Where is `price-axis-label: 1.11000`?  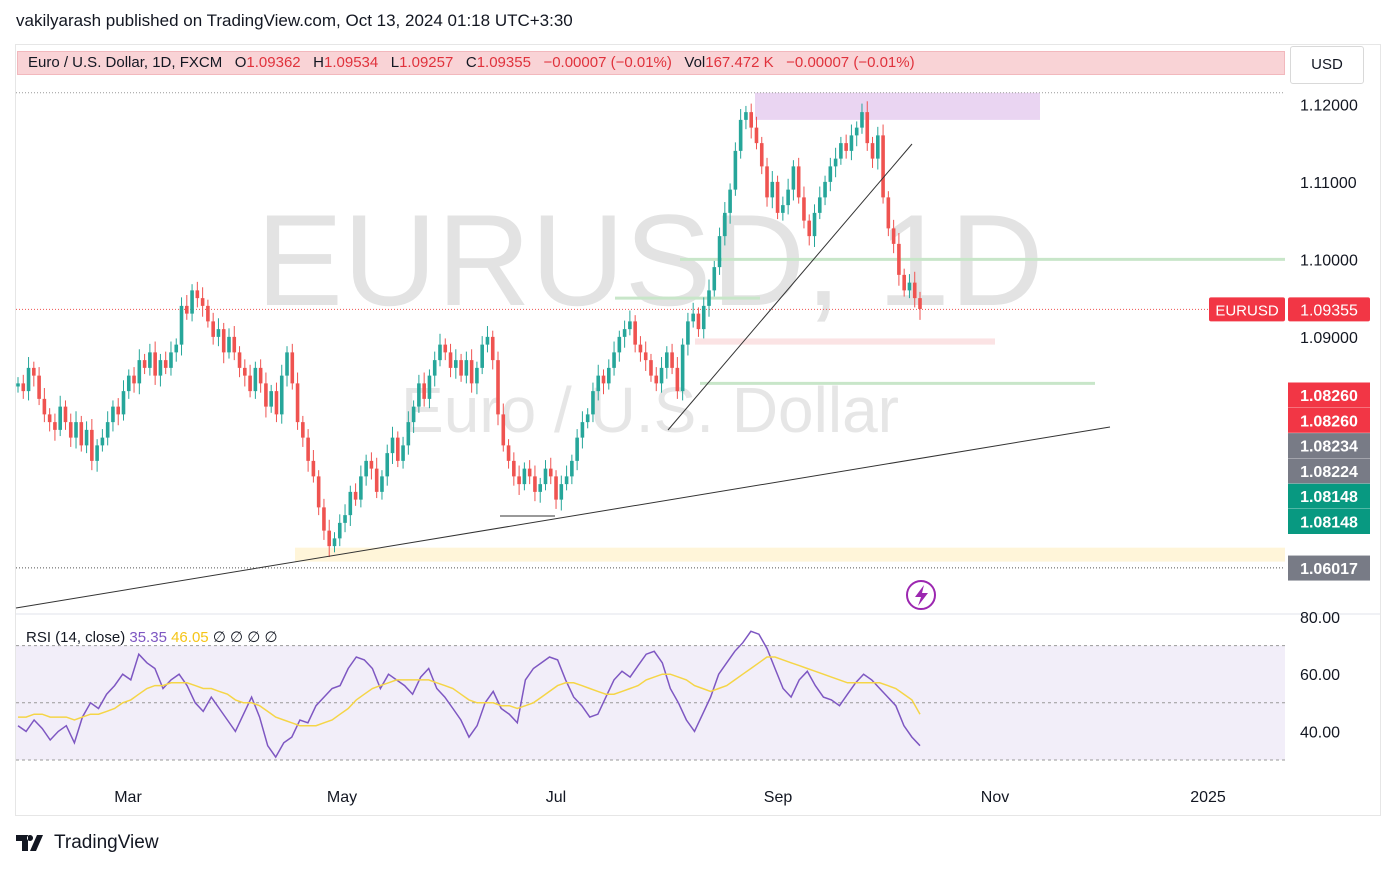 price-axis-label: 1.11000 is located at coordinates (1328, 183).